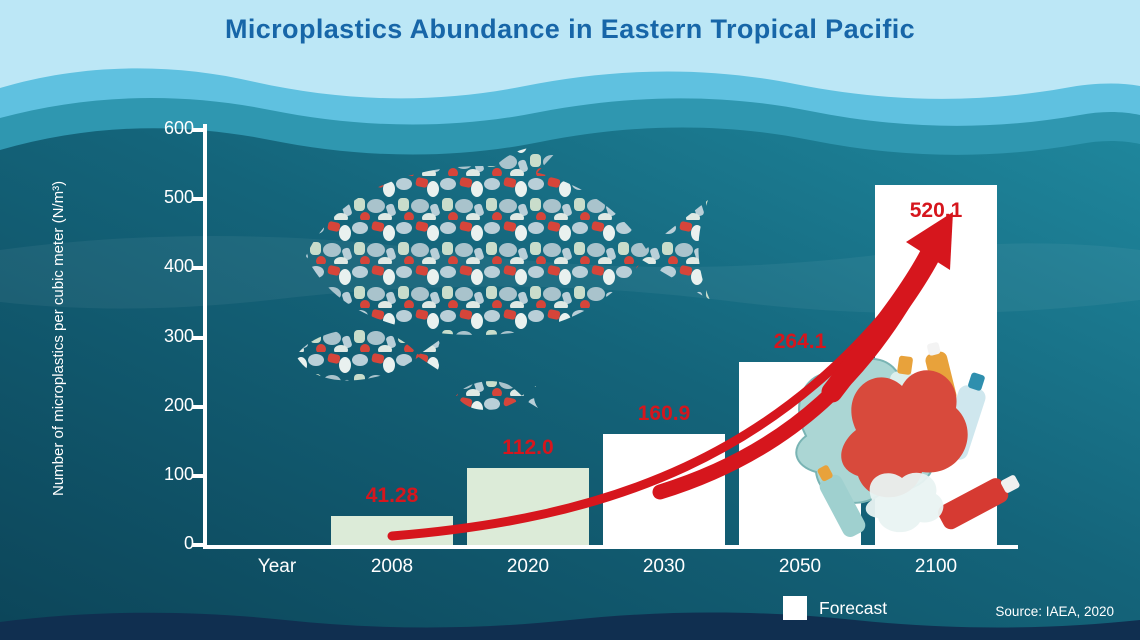 The image size is (1140, 640). What do you see at coordinates (369, 355) in the screenshot?
I see `small-fish-illustration` at bounding box center [369, 355].